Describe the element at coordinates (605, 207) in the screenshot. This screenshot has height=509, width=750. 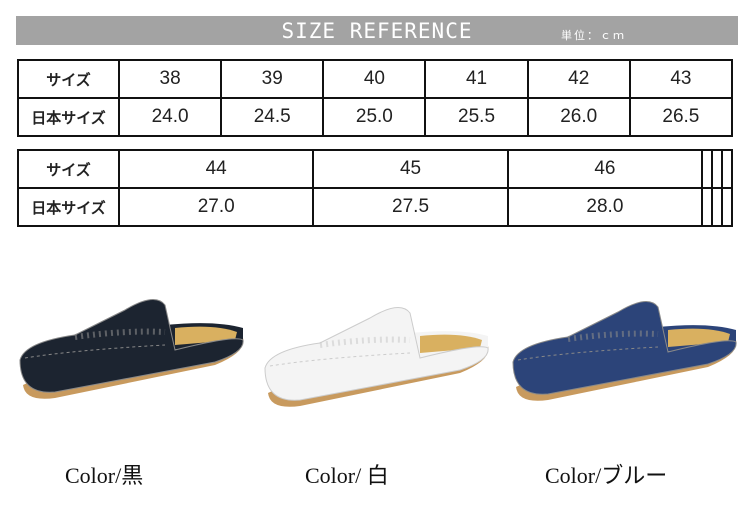
I see `jp-size-cell: 28.0` at that location.